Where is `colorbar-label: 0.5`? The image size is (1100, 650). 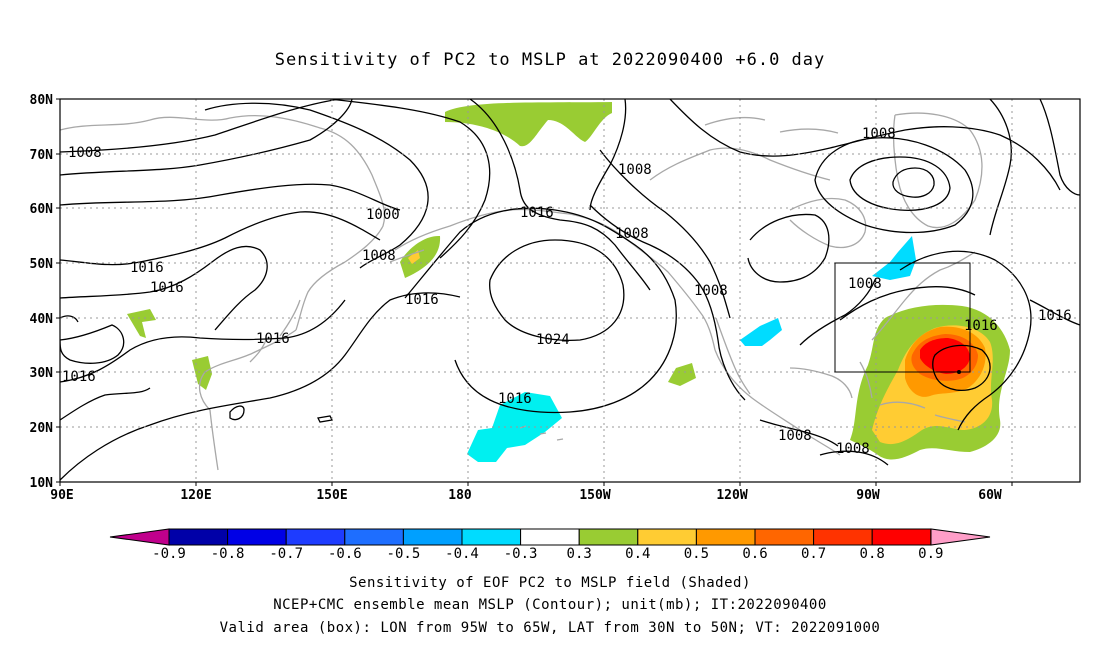
colorbar-label: 0.5 is located at coordinates (696, 554).